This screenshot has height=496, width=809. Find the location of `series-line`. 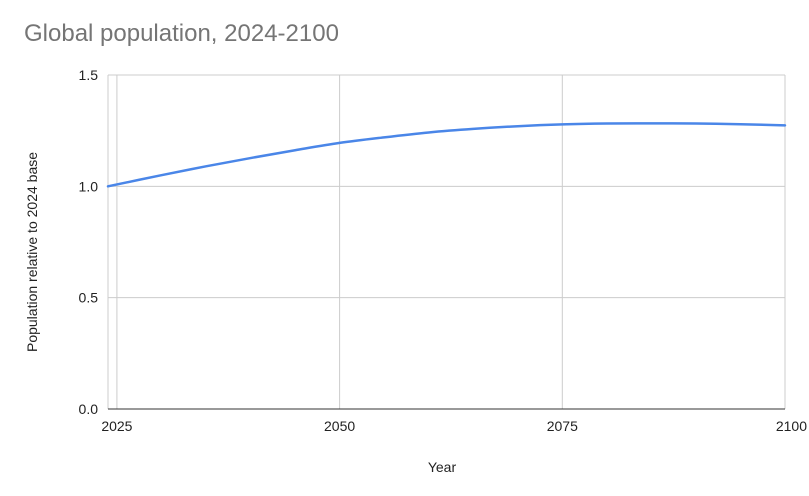

series-line is located at coordinates (446, 155).